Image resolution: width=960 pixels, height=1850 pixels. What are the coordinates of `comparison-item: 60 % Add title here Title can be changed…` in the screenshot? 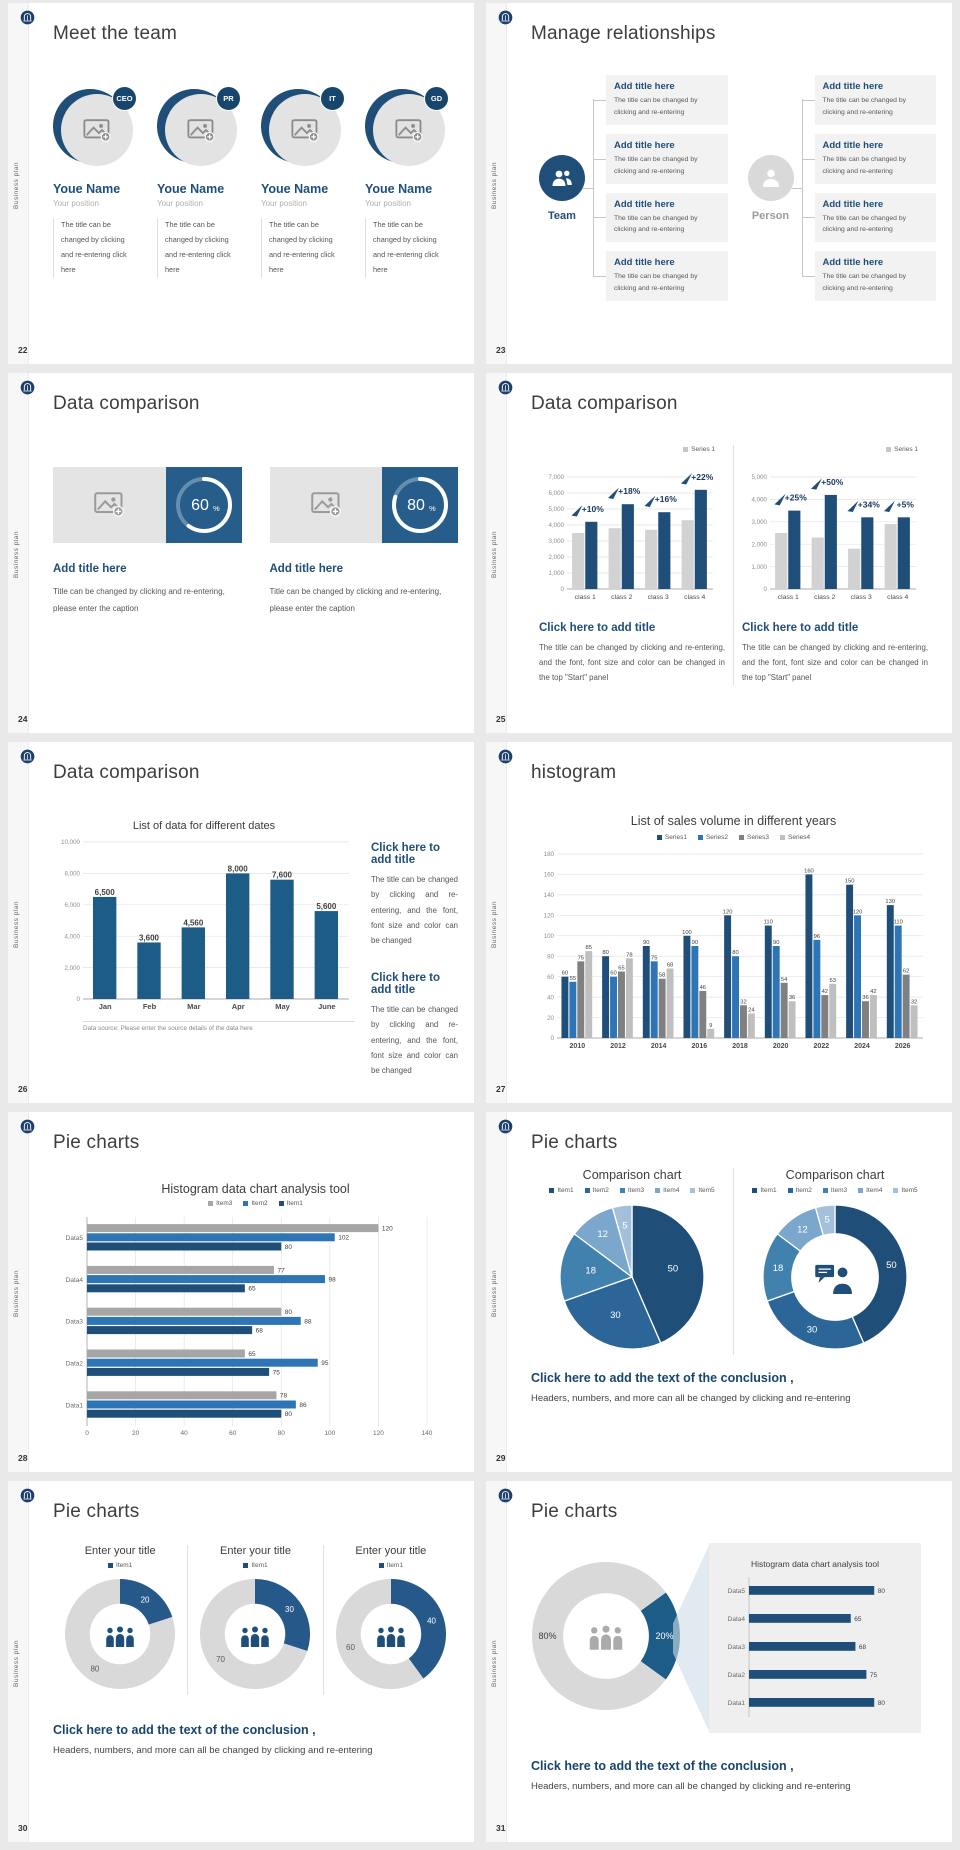 It's located at (147, 541).